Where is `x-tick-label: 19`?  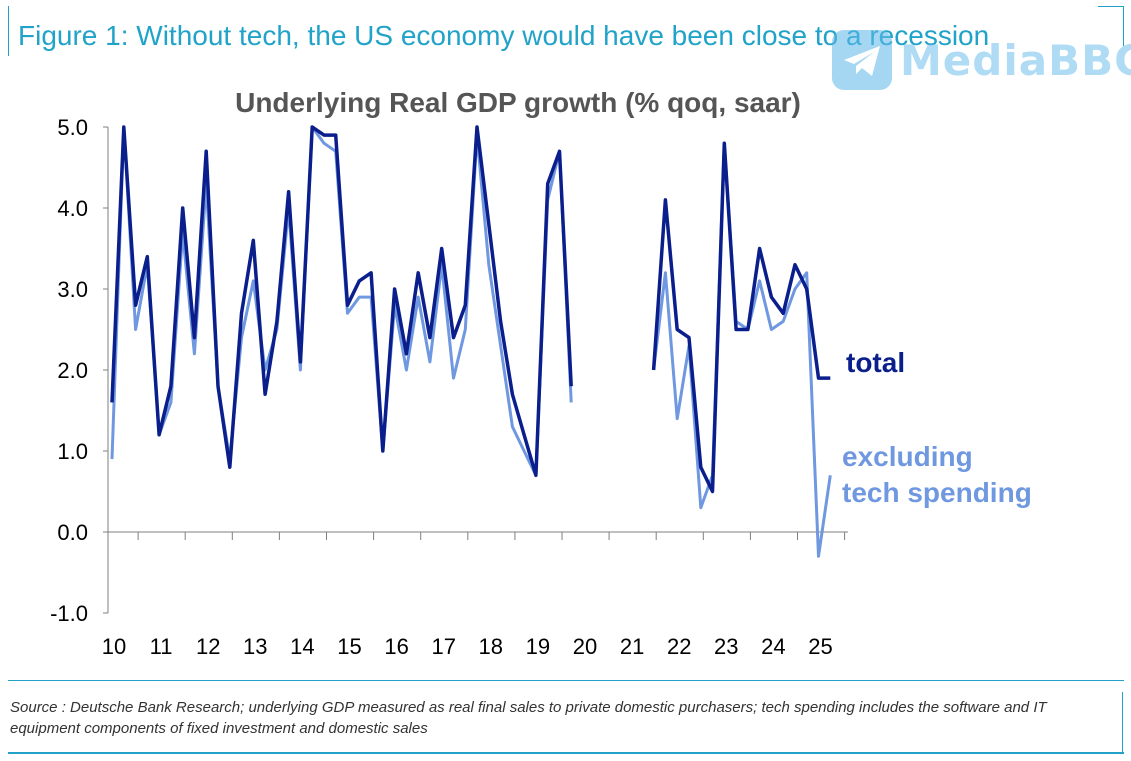
x-tick-label: 19 is located at coordinates (538, 646).